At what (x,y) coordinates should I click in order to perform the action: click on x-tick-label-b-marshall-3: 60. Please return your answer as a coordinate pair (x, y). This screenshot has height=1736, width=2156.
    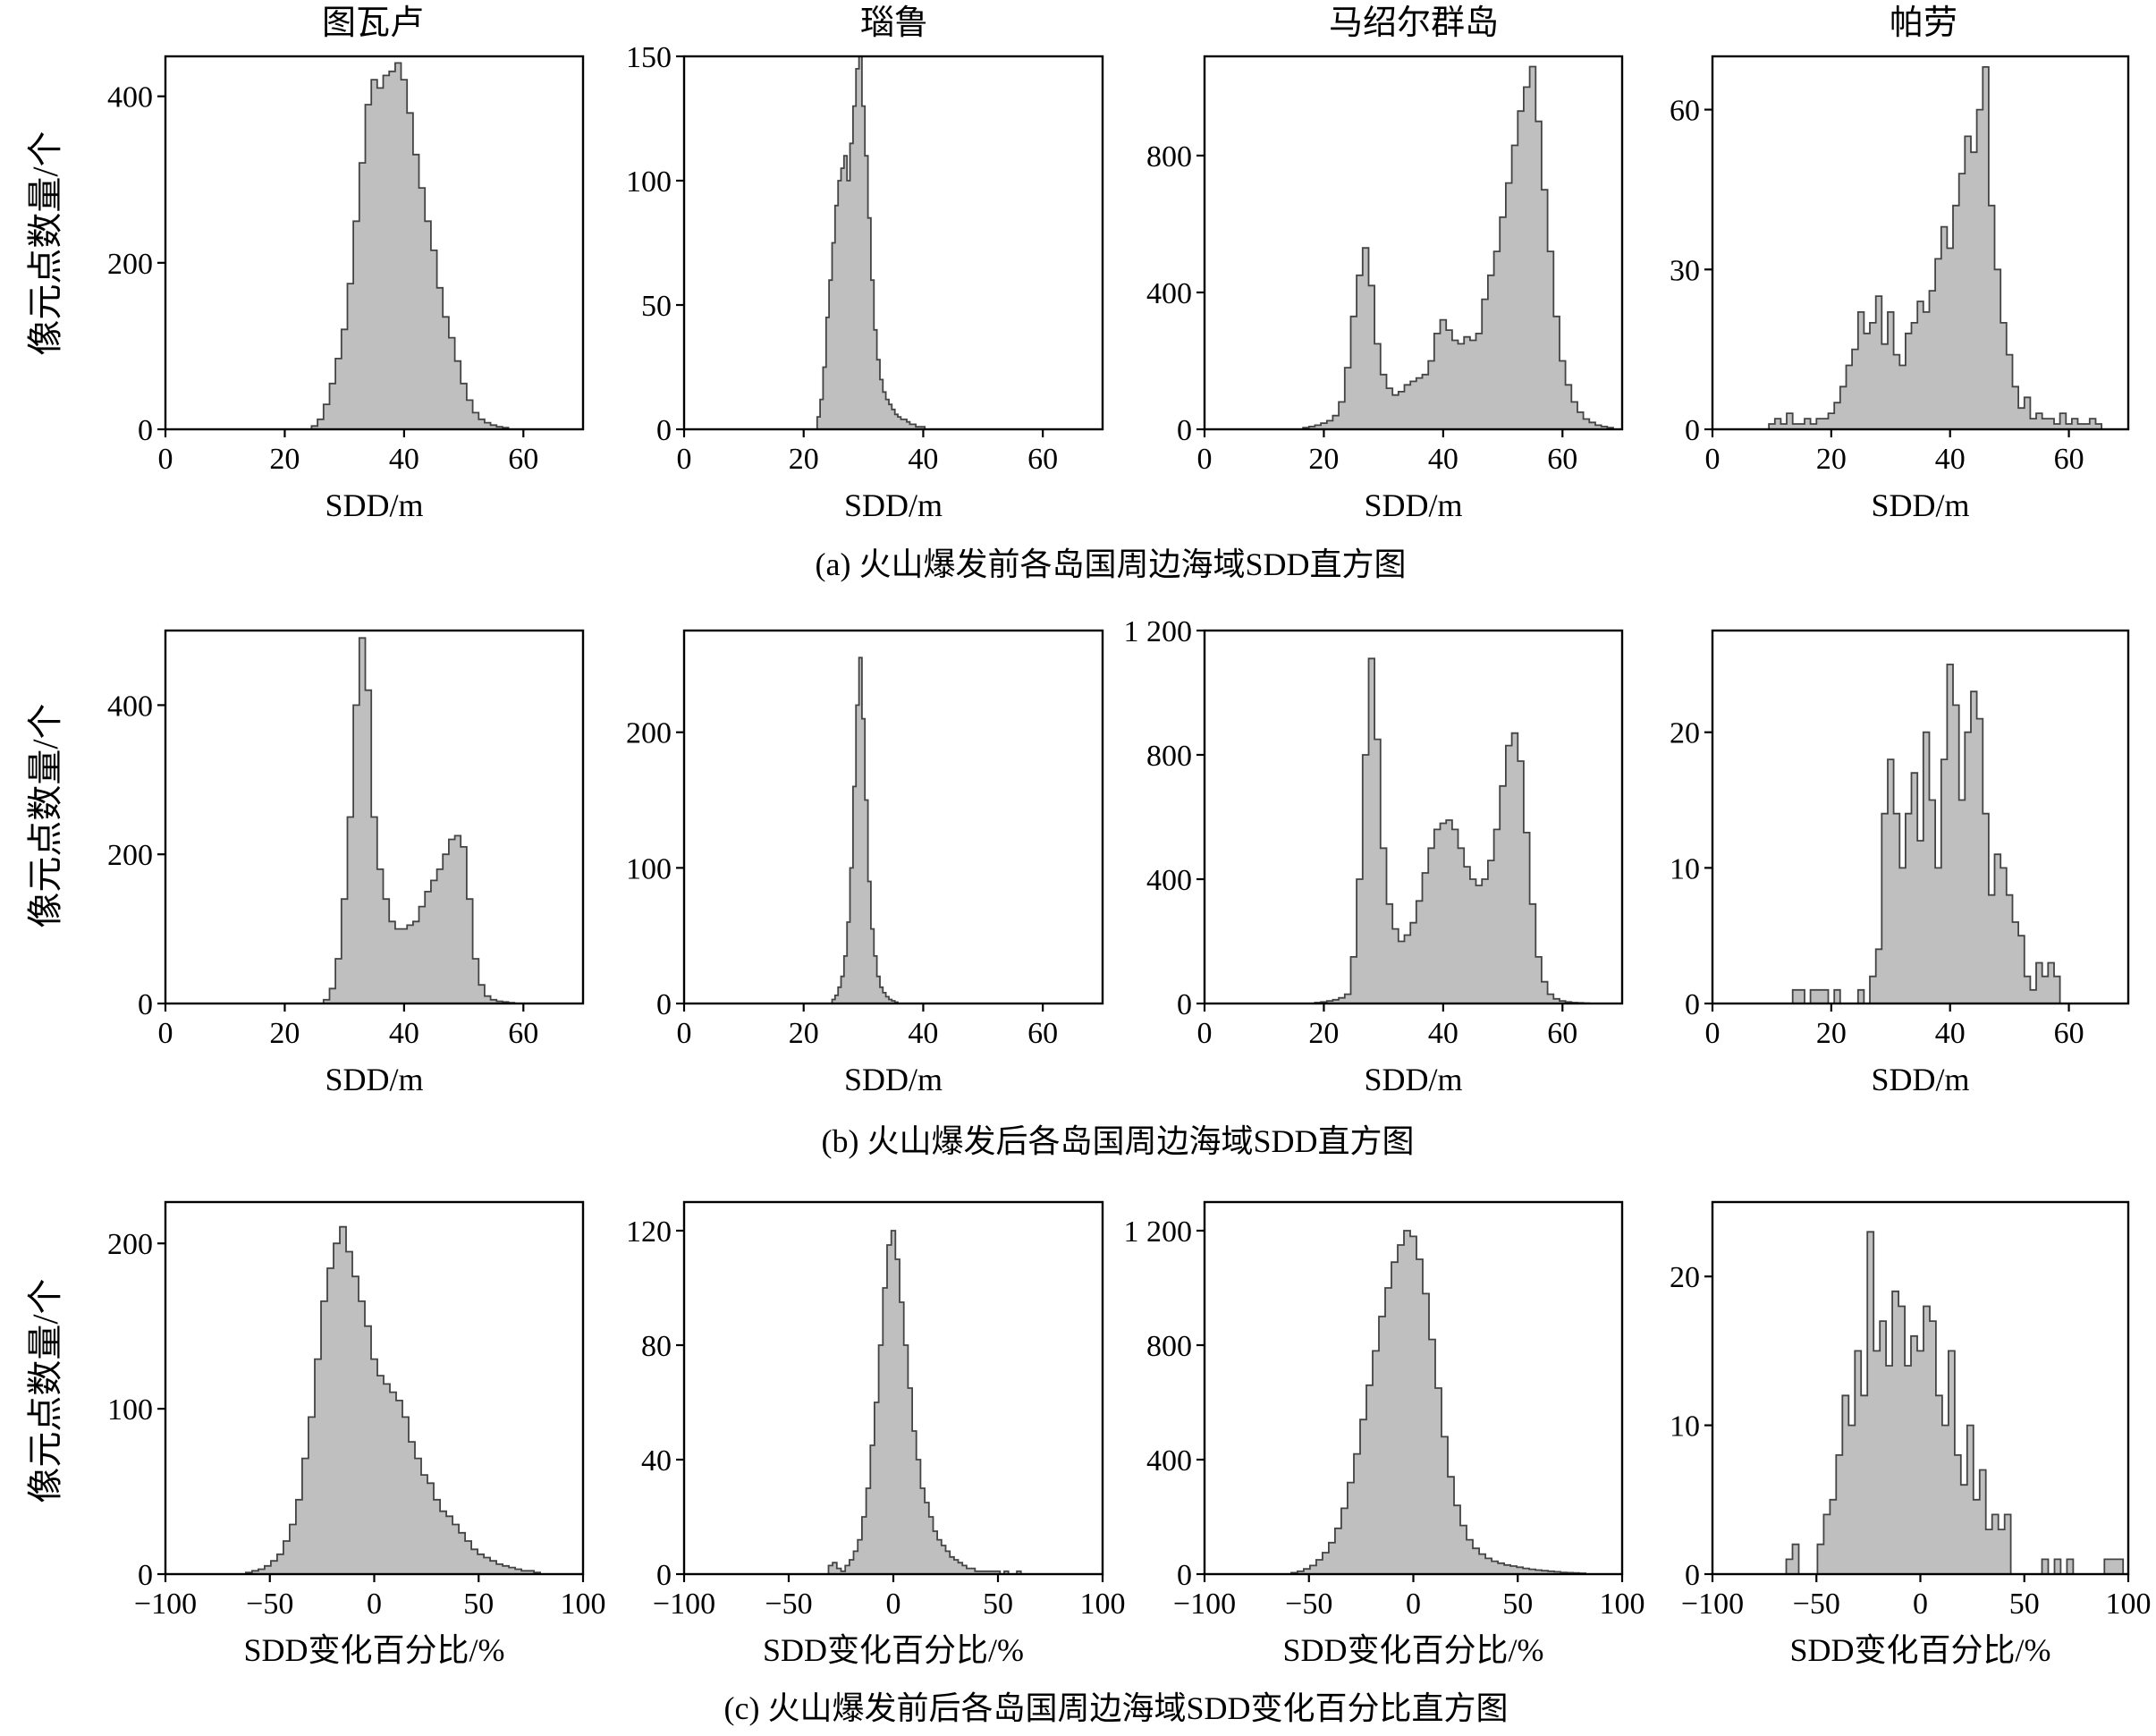
    Looking at the image, I should click on (1562, 1033).